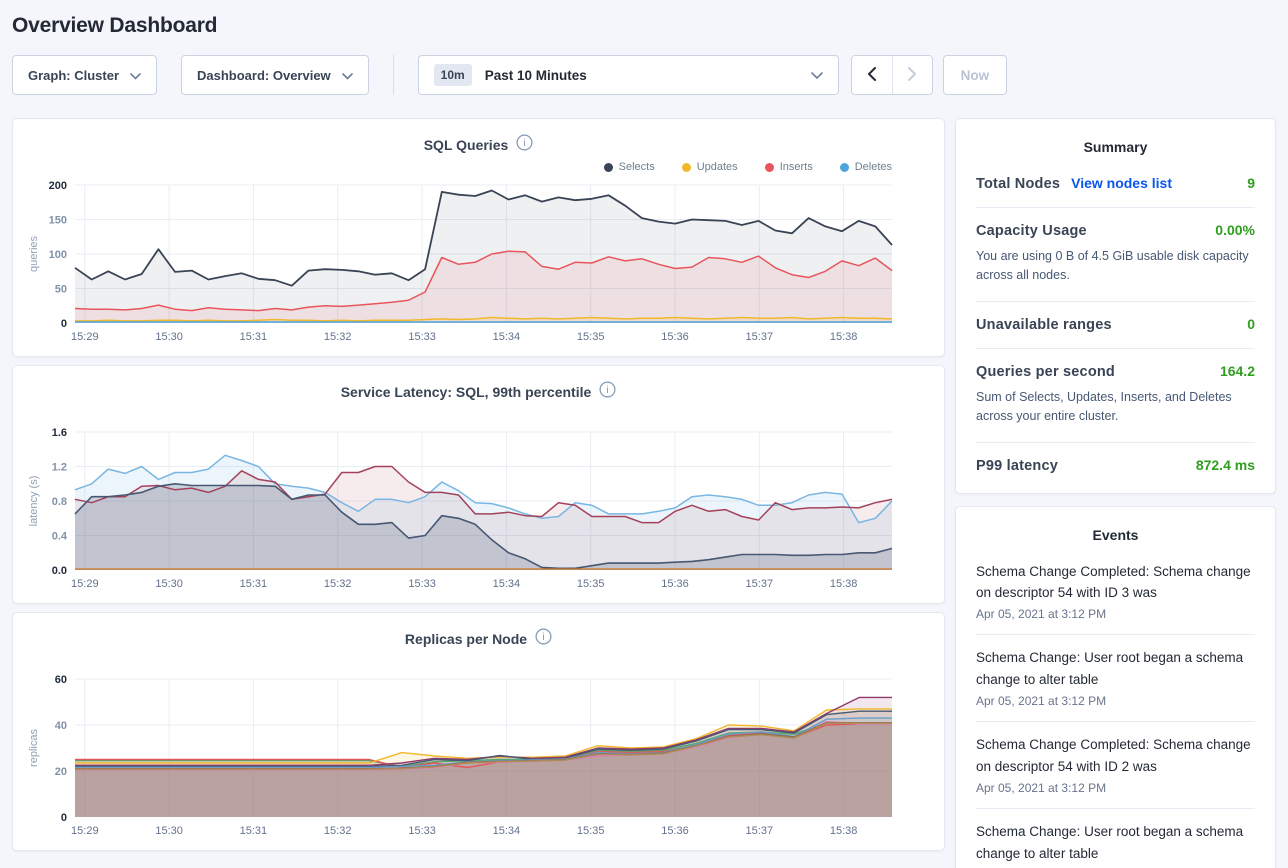 The height and width of the screenshot is (868, 1288). Describe the element at coordinates (169, 584) in the screenshot. I see `svg-text: 15:30` at that location.